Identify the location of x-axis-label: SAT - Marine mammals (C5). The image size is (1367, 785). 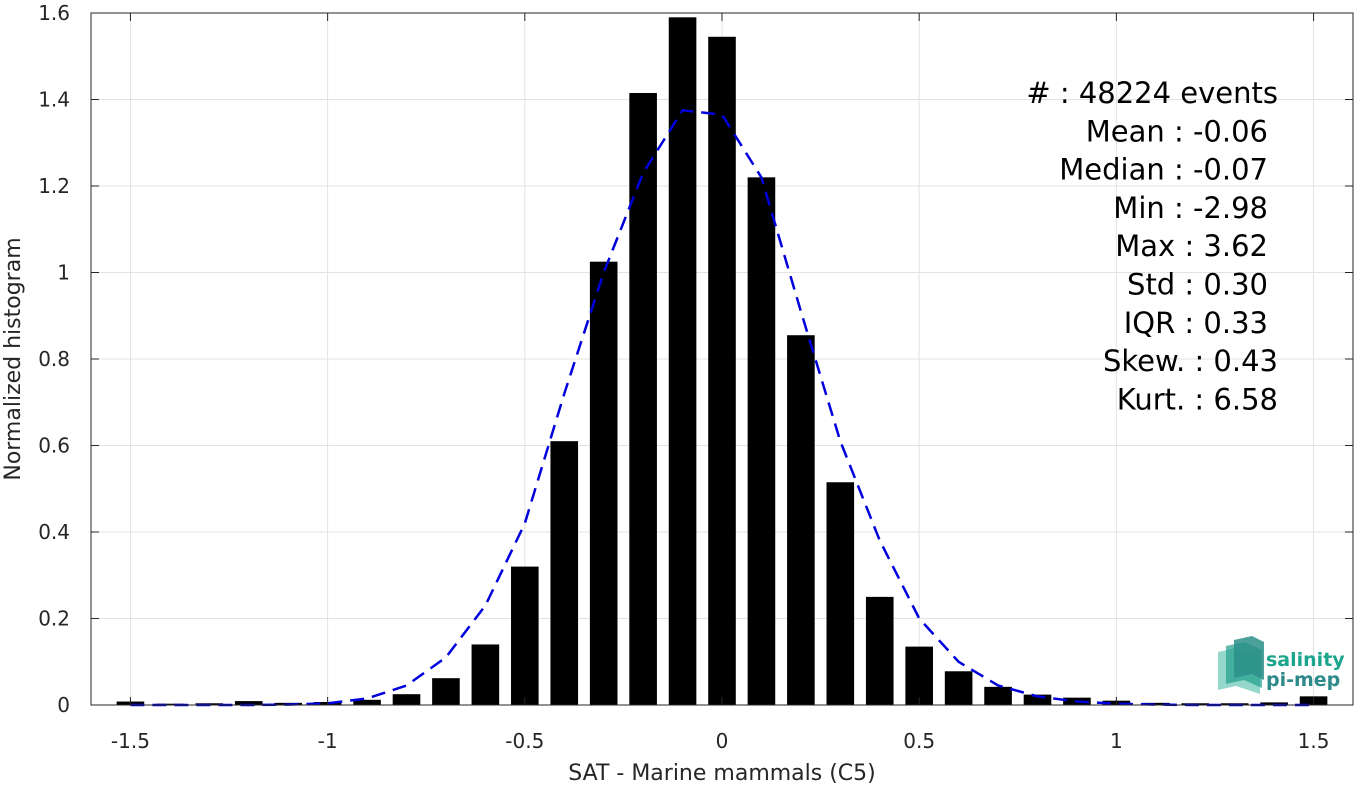
(722, 773).